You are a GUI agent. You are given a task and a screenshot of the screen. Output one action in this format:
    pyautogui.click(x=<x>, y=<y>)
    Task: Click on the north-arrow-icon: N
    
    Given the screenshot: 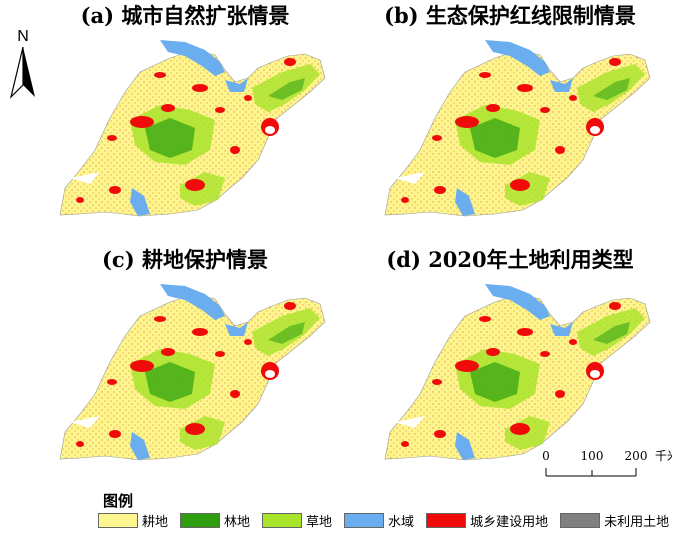 What is the action you would take?
    pyautogui.click(x=22, y=63)
    